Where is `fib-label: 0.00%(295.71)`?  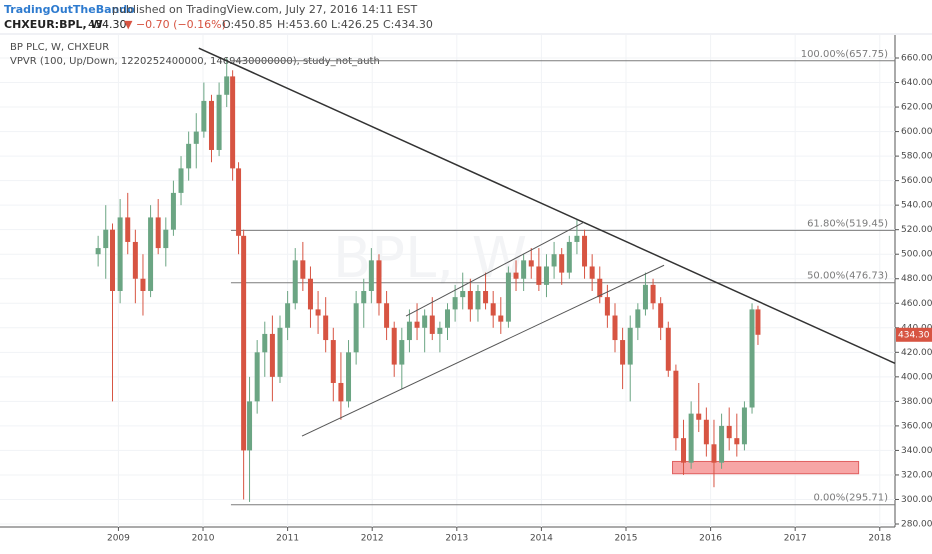 fib-label: 0.00%(295.71) is located at coordinates (850, 498).